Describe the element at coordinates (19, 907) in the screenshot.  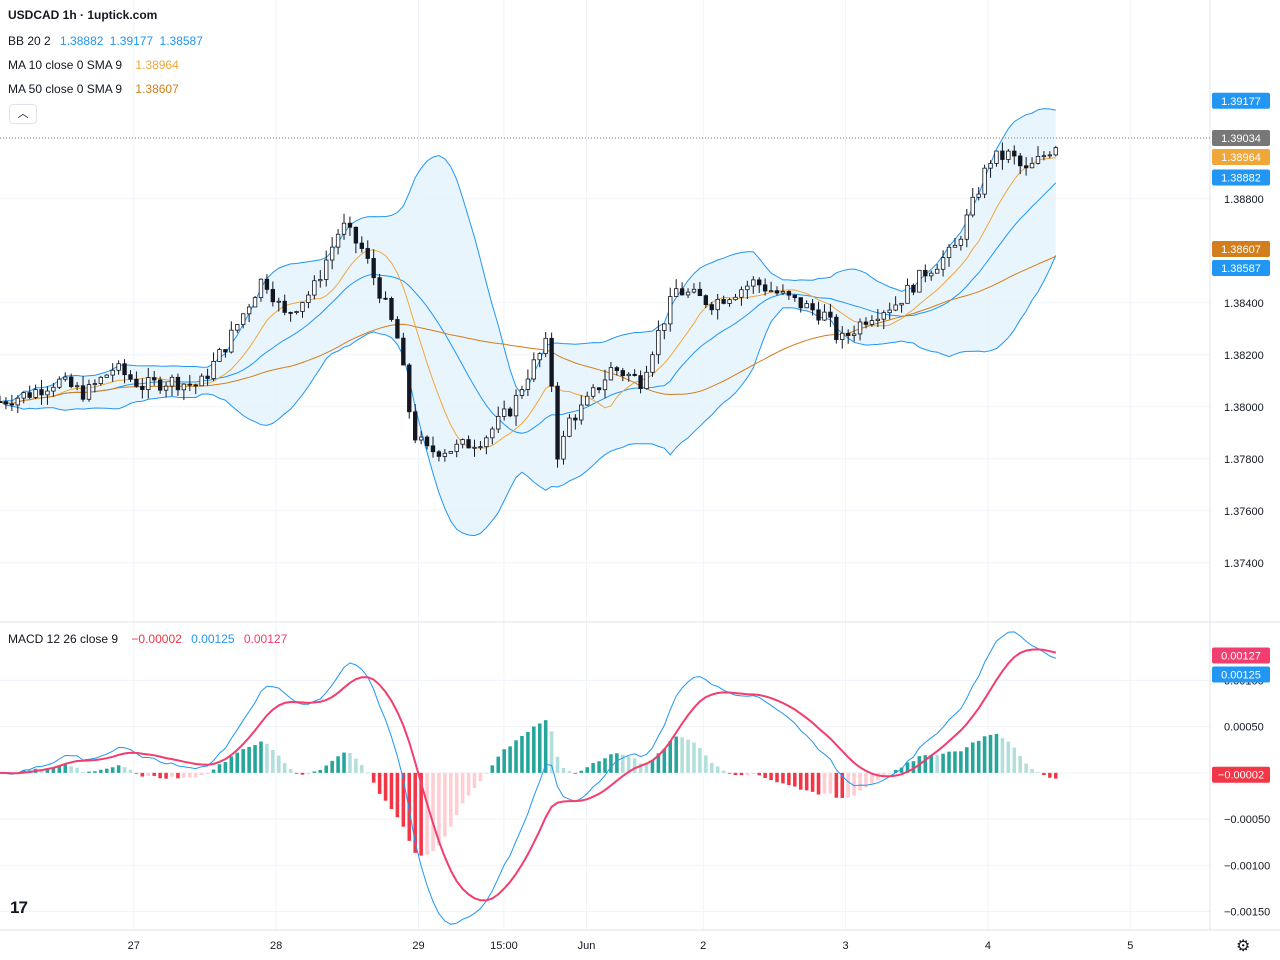
I see `tradingview-logo-icon: 17` at that location.